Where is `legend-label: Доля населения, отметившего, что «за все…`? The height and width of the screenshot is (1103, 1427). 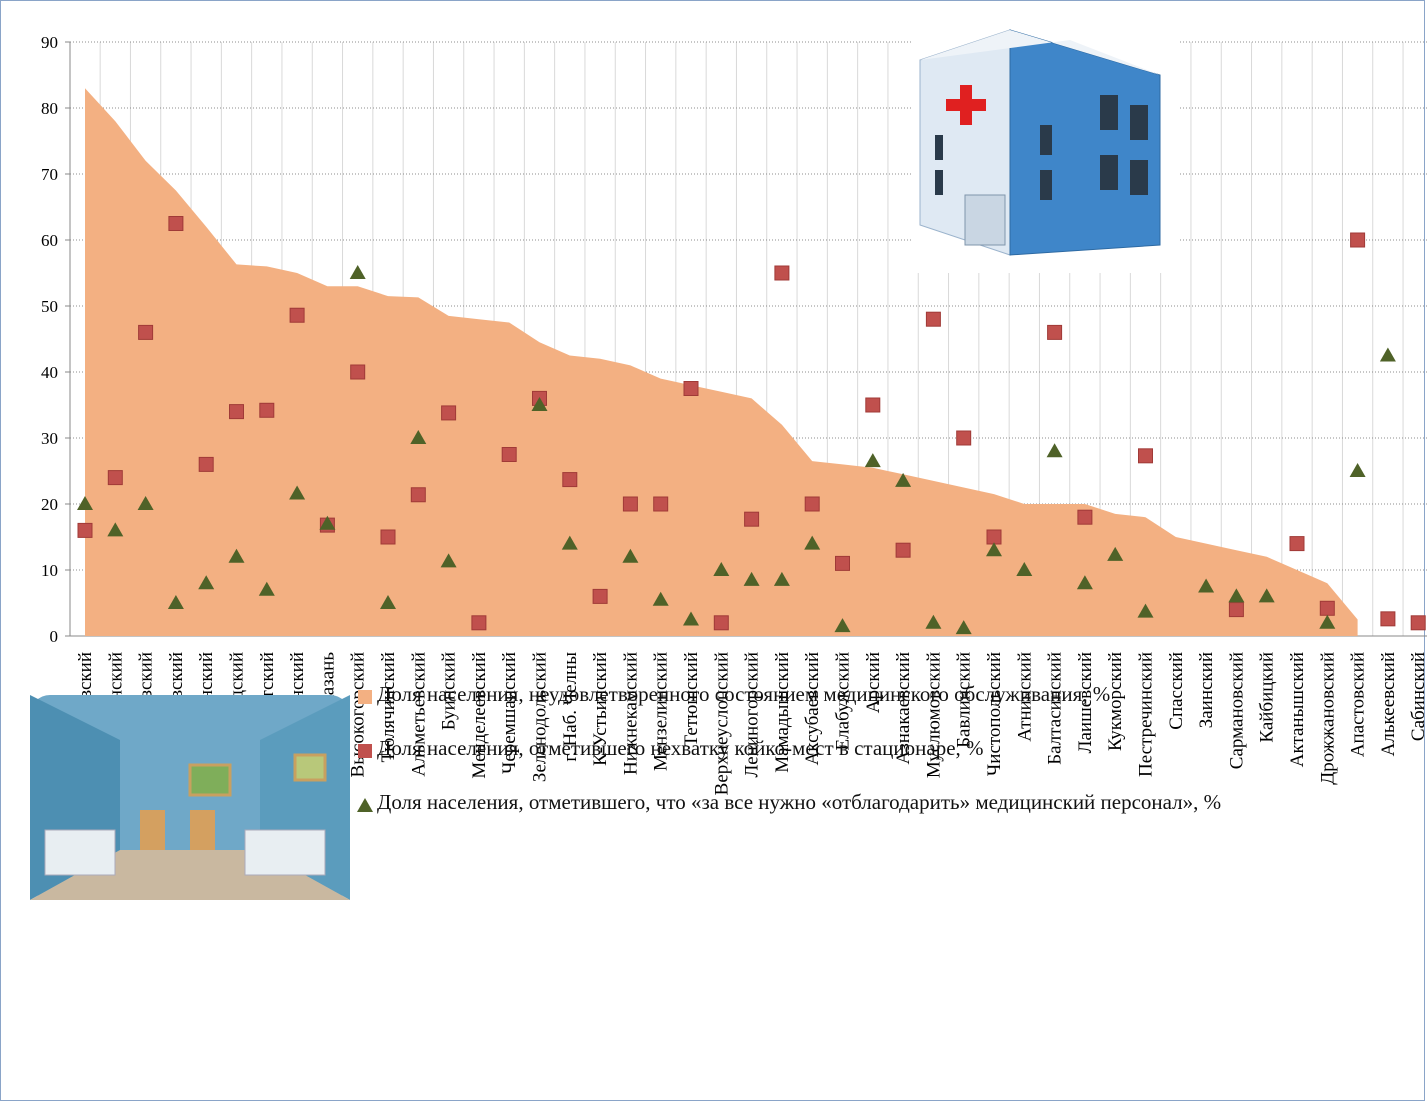
legend-label: Доля населения, отметившего, что «за все… is located at coordinates (799, 802).